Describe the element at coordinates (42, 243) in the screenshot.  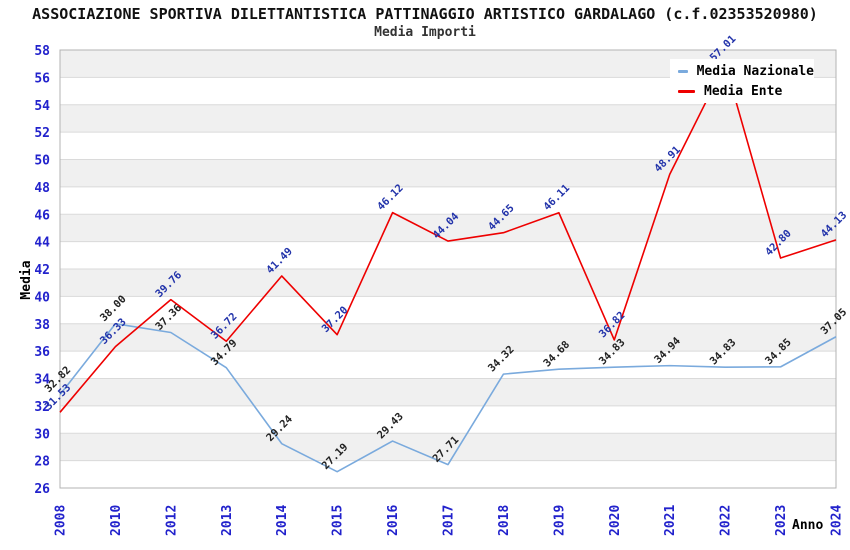
I see `y-tick-label: 44` at that location.